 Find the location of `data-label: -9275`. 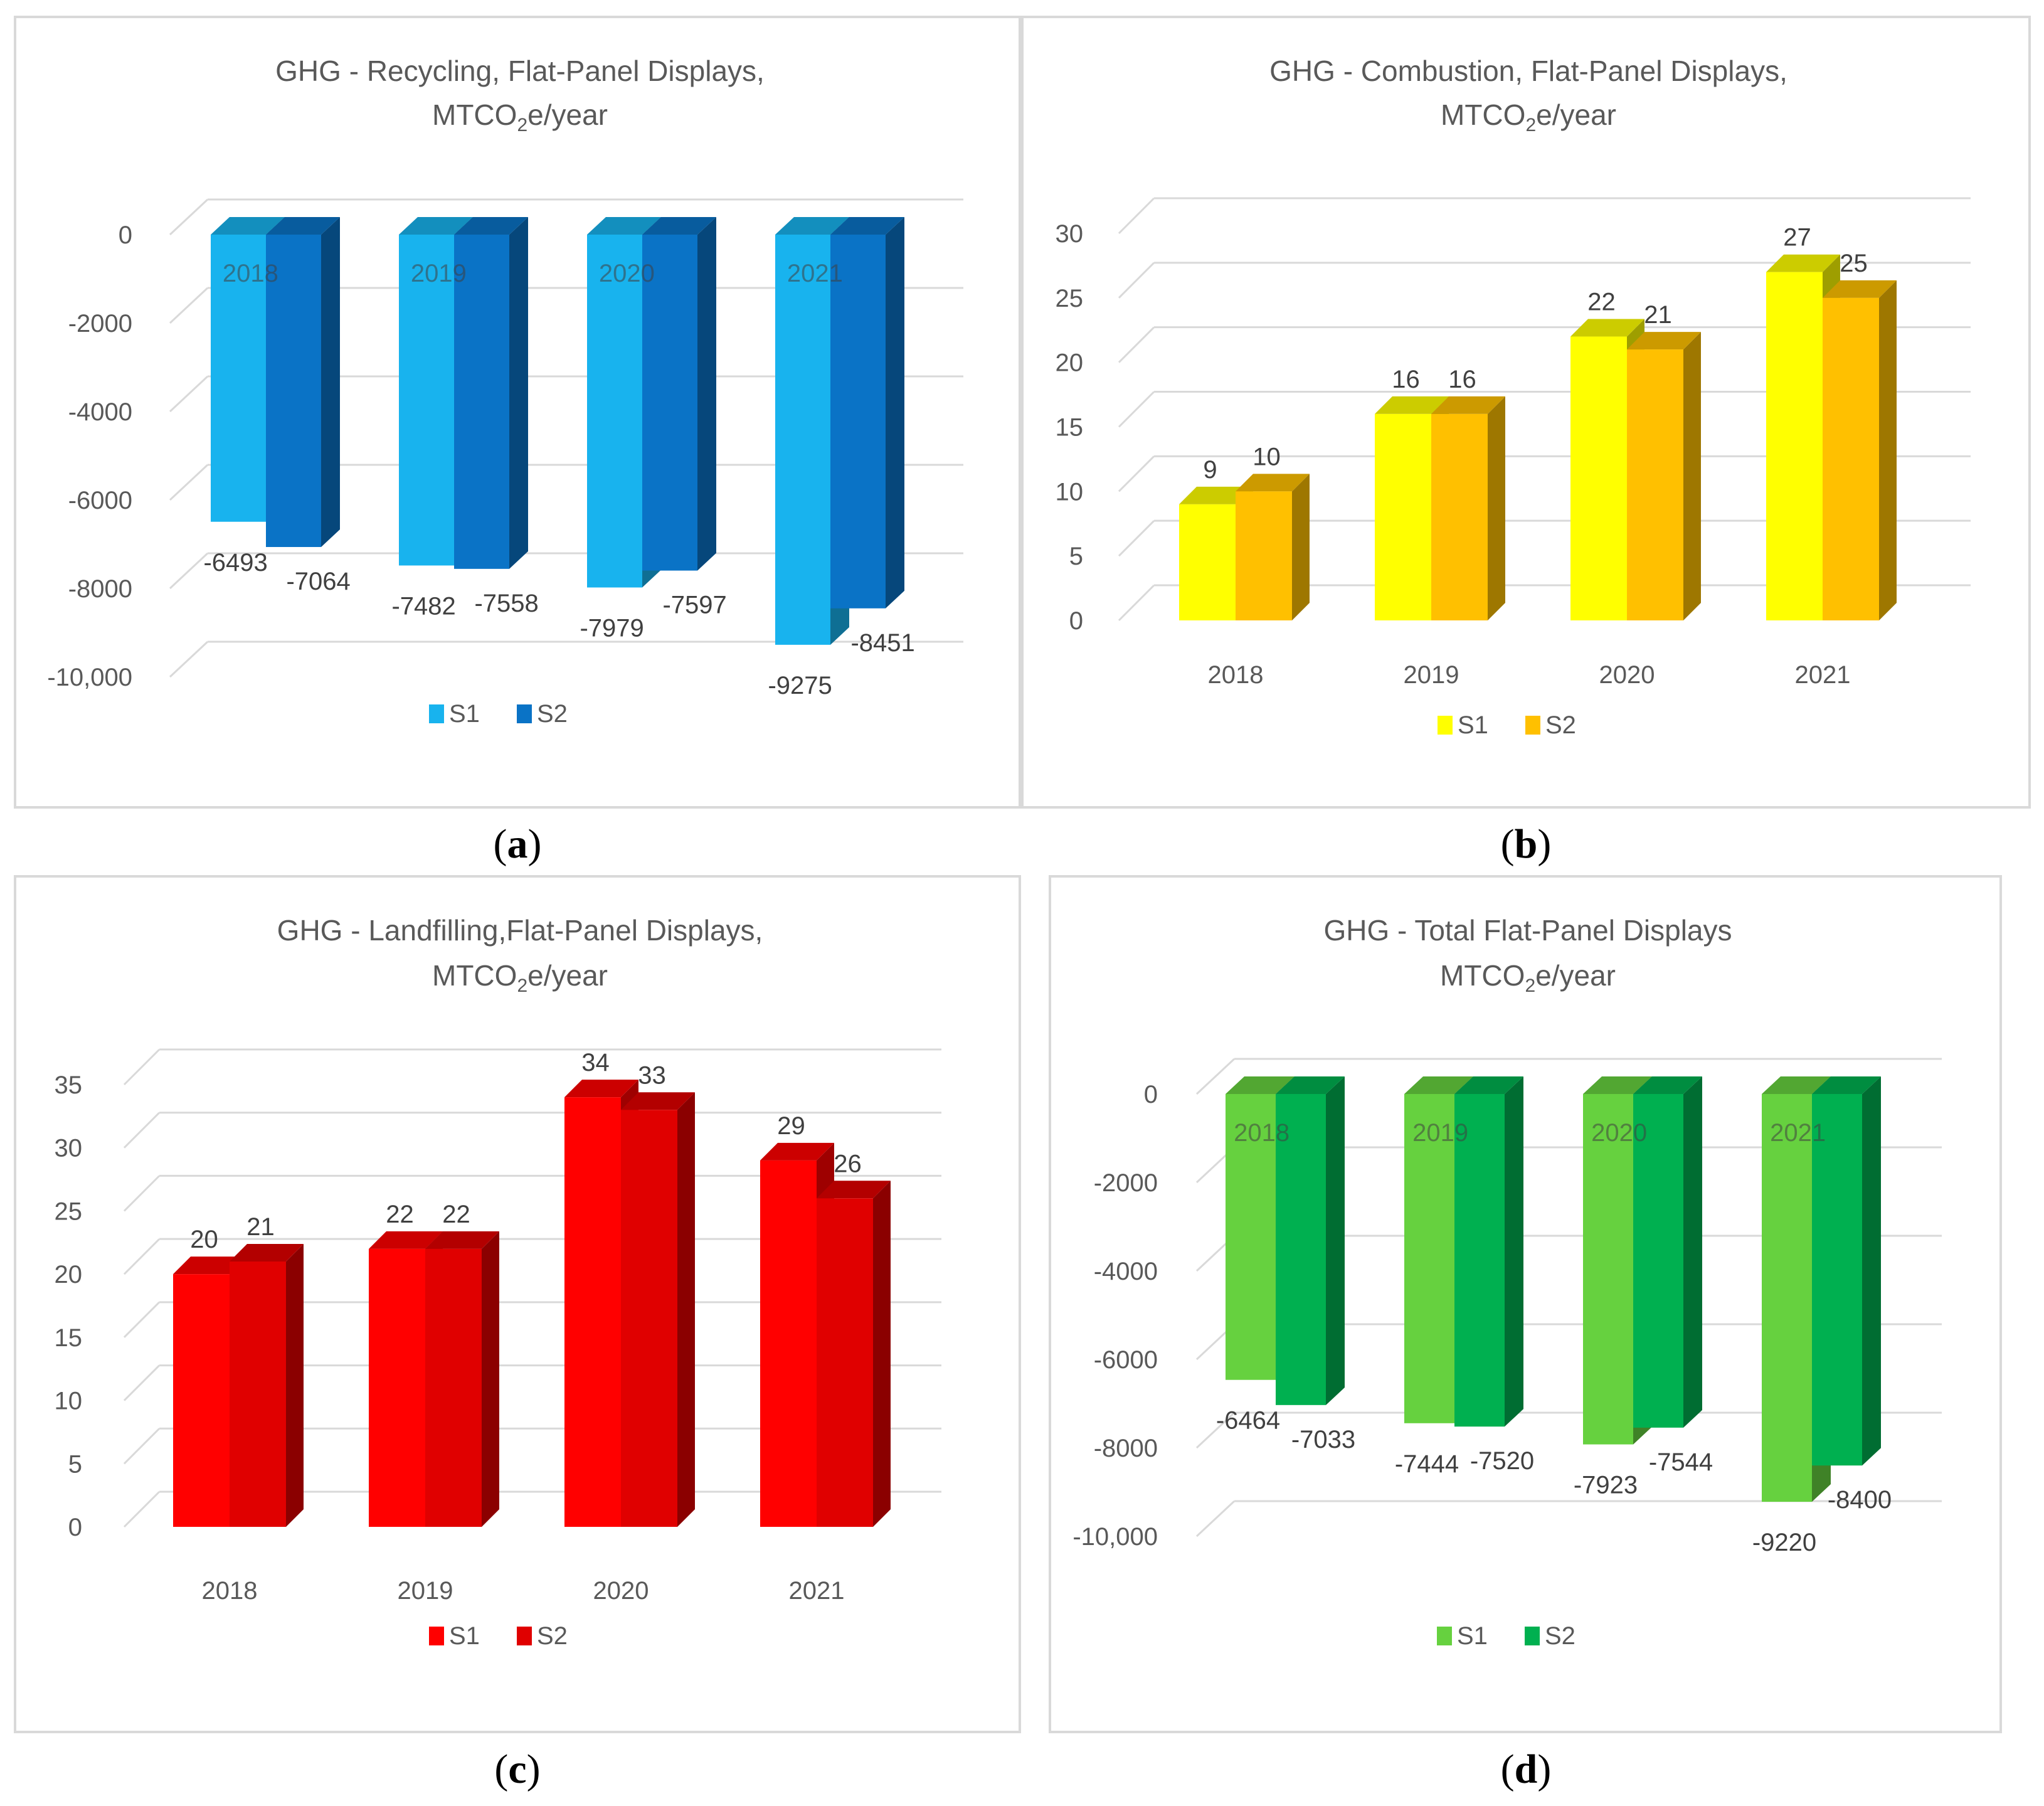

data-label: -9275 is located at coordinates (800, 685).